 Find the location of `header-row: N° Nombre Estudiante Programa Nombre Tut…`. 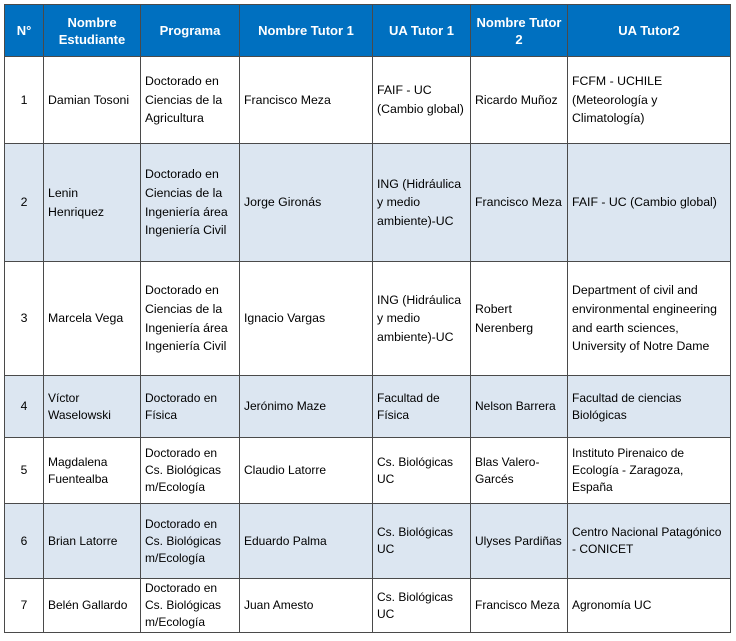

header-row: N° Nombre Estudiante Programa Nombre Tut… is located at coordinates (367, 30).